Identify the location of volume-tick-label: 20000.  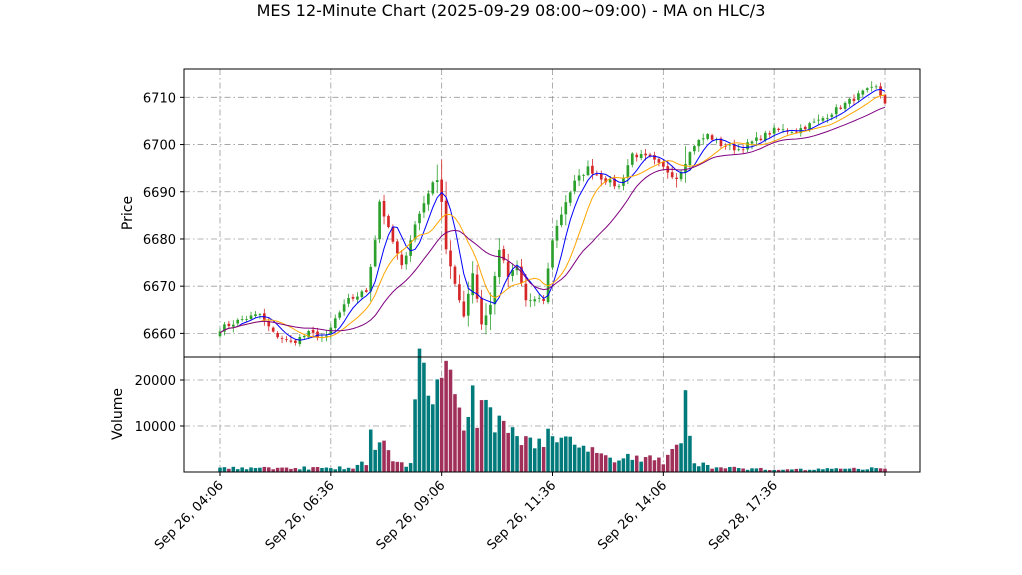
(155, 381).